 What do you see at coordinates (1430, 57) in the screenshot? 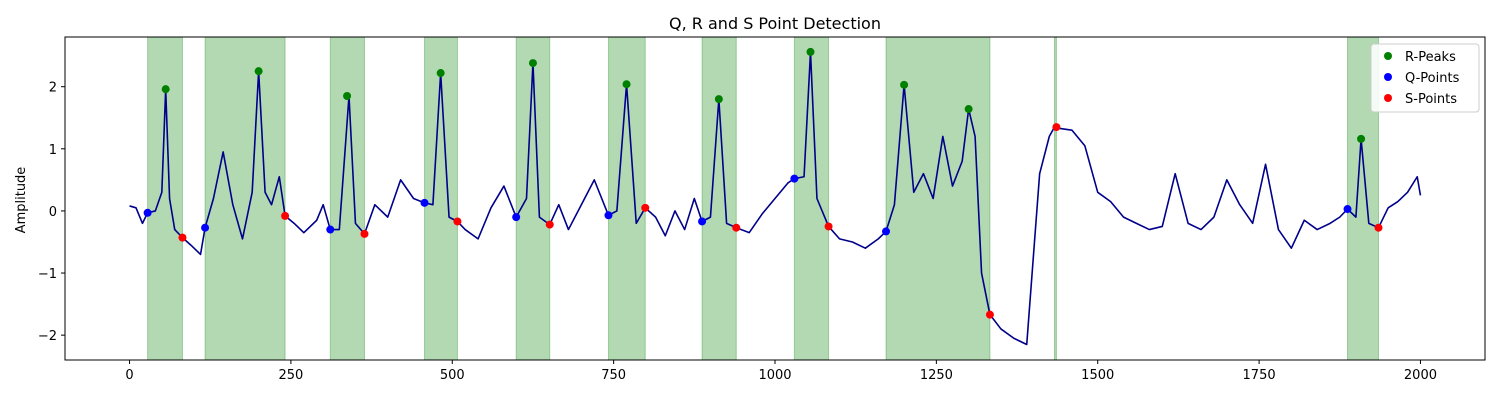
I see `legend-label-r-peaks: R-Peaks` at bounding box center [1430, 57].